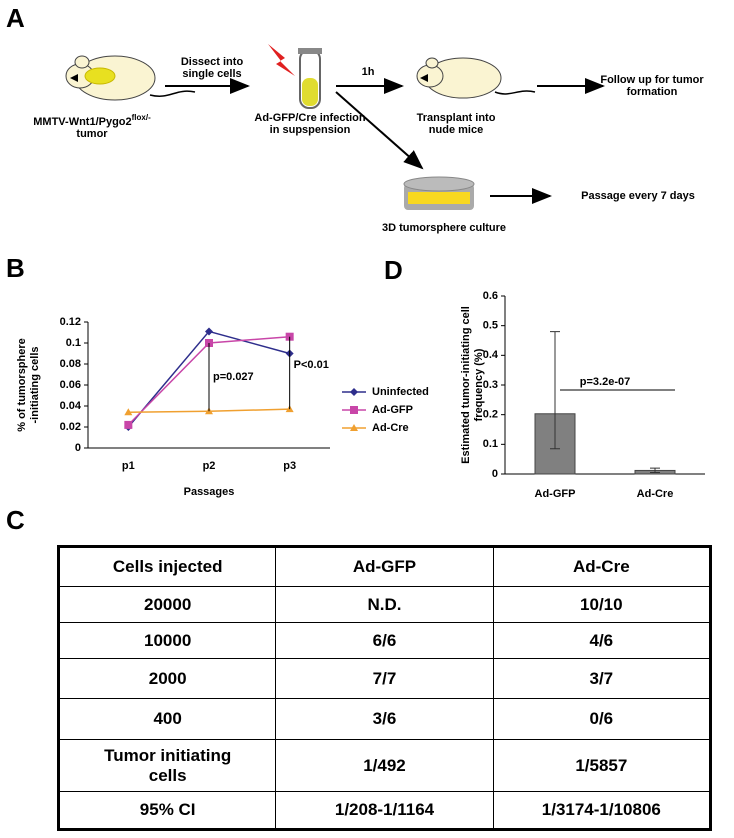 Image resolution: width=734 pixels, height=838 pixels. I want to click on x-axis-label: Passages, so click(209, 492).